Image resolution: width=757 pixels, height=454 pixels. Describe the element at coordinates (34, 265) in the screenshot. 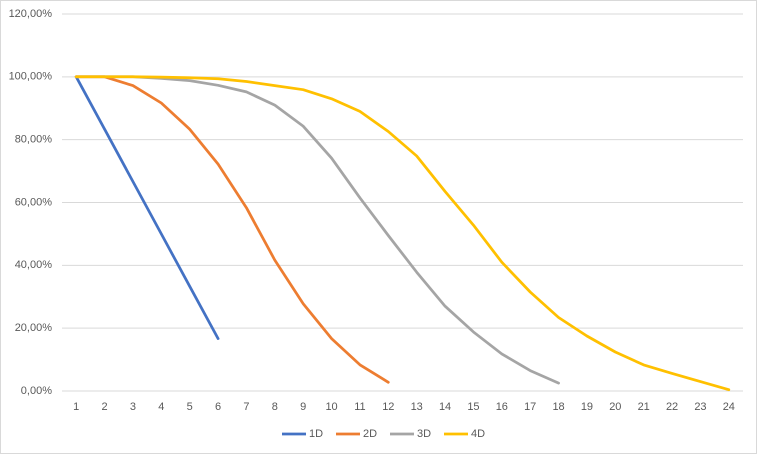

I see `y-tick-label: 40,00%` at that location.